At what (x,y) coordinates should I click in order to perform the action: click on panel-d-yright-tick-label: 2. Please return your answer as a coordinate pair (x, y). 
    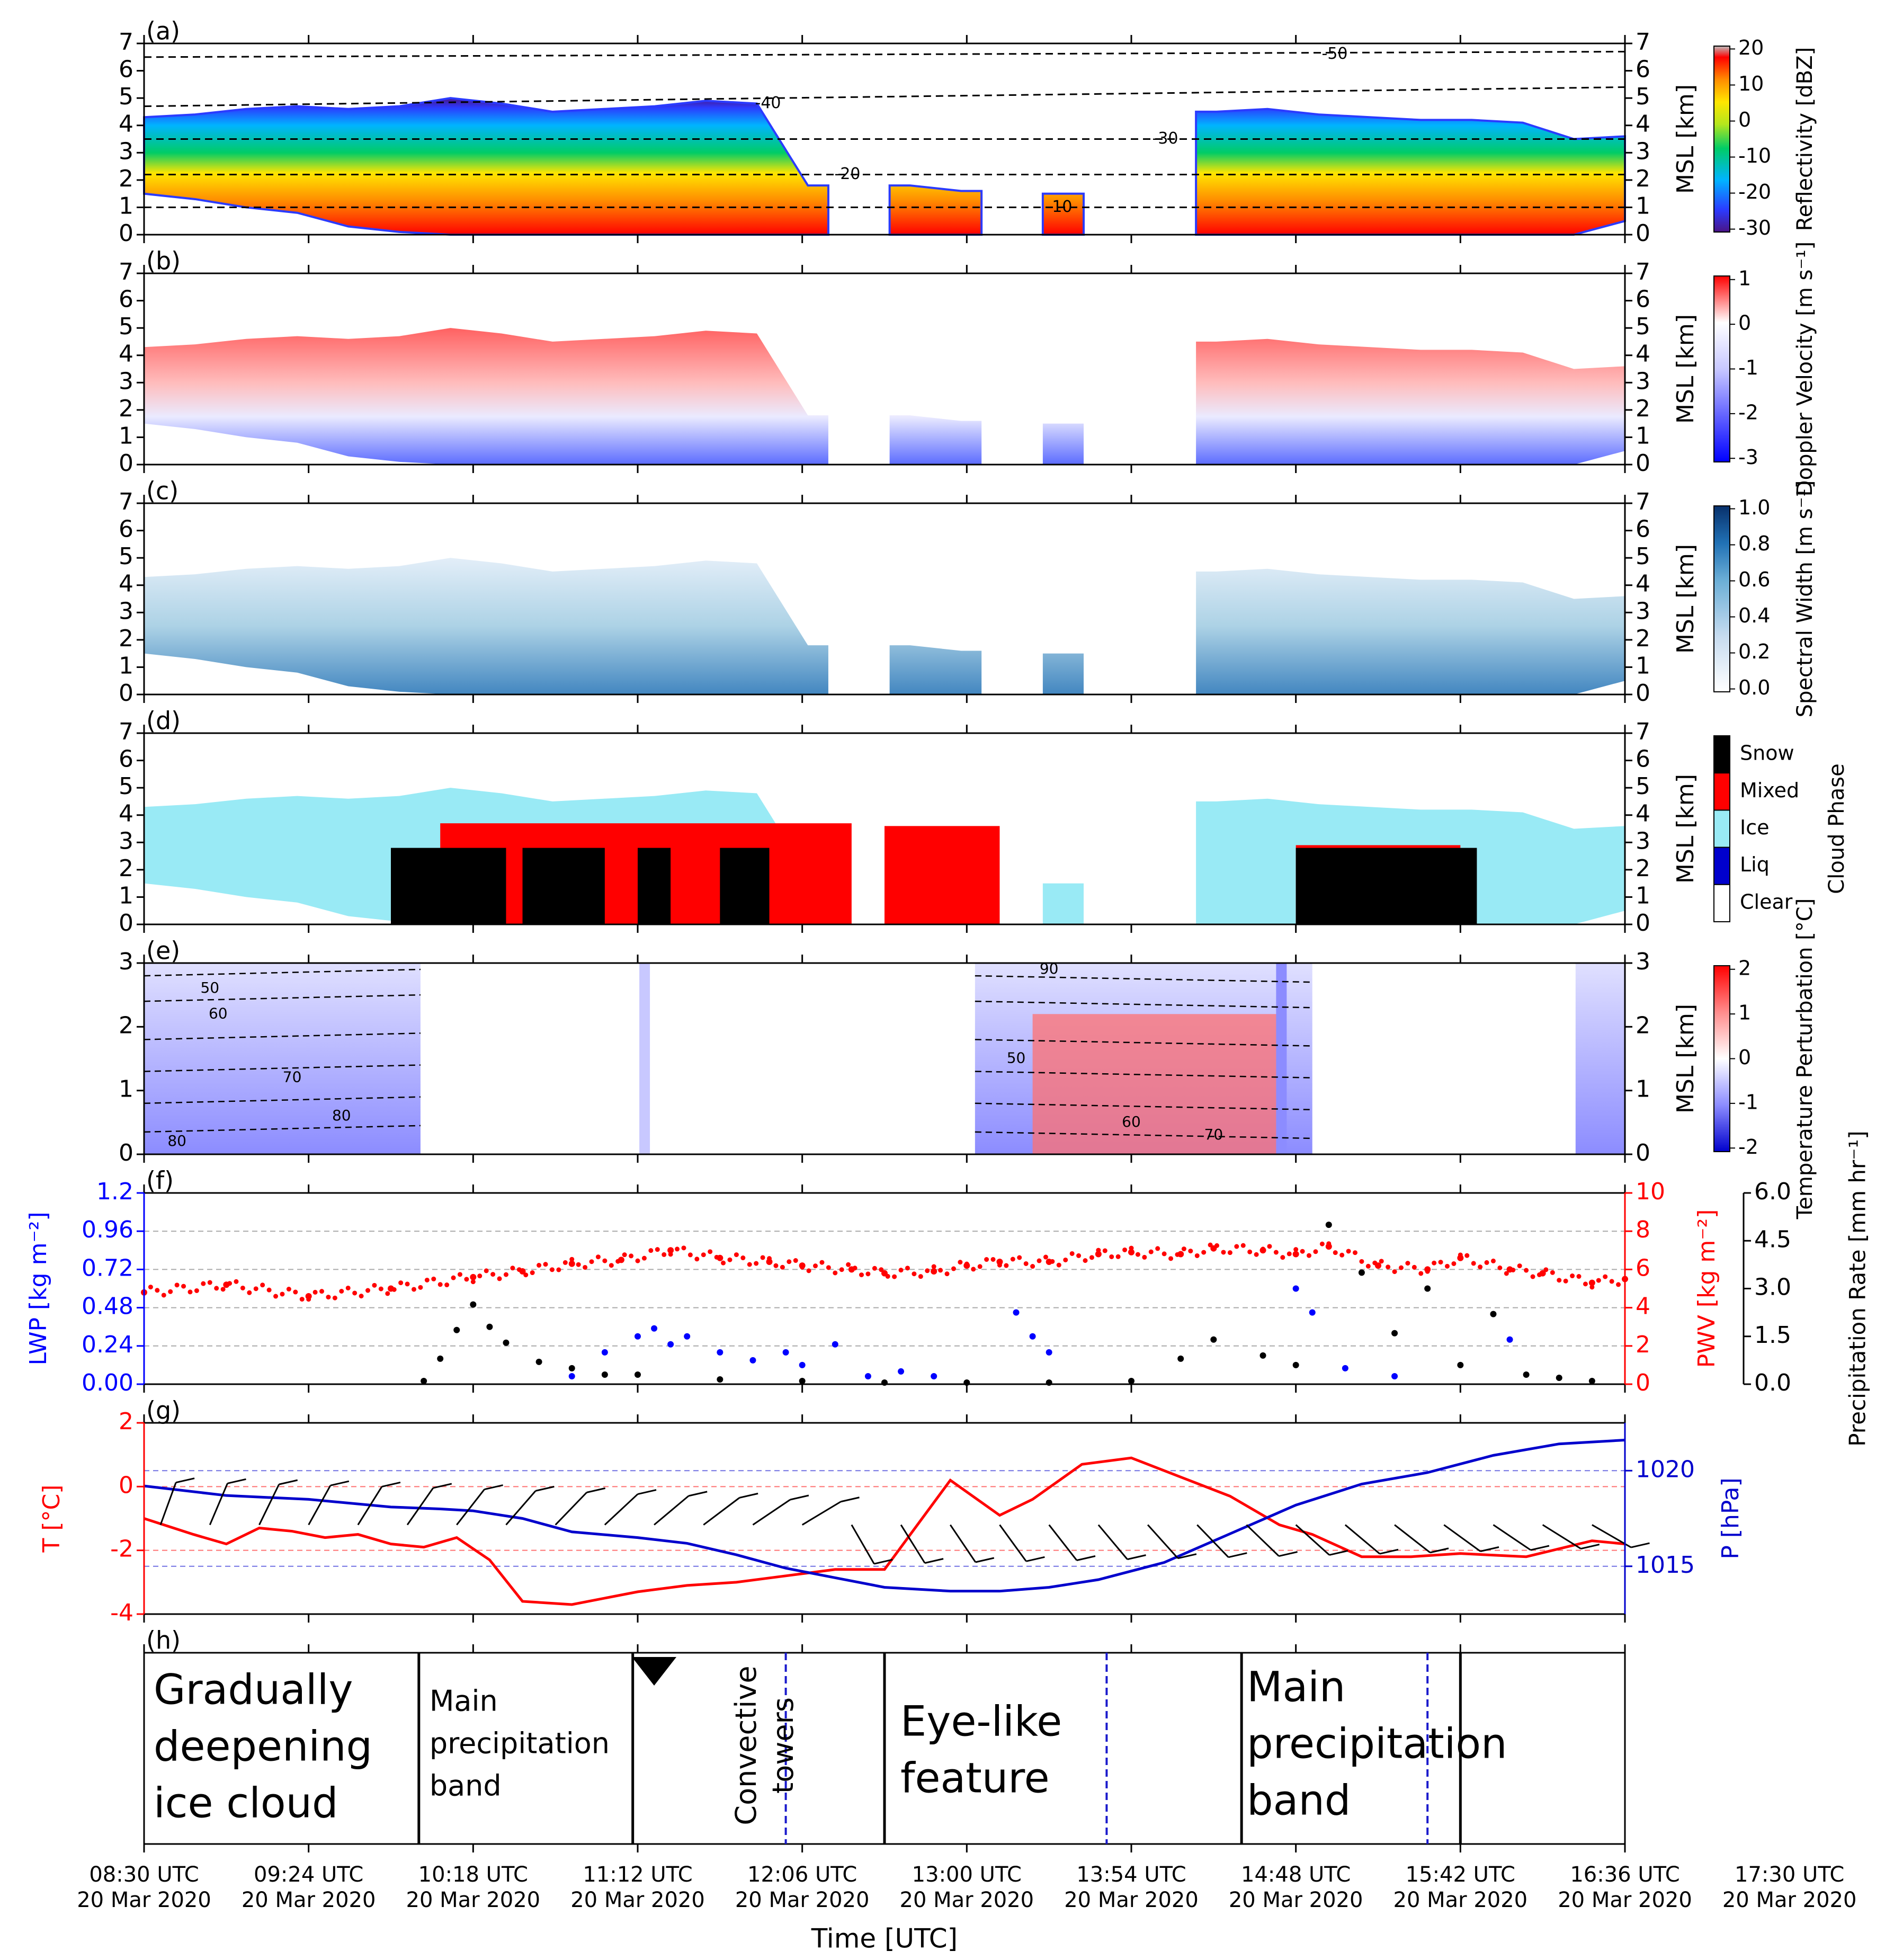
    Looking at the image, I should click on (1643, 868).